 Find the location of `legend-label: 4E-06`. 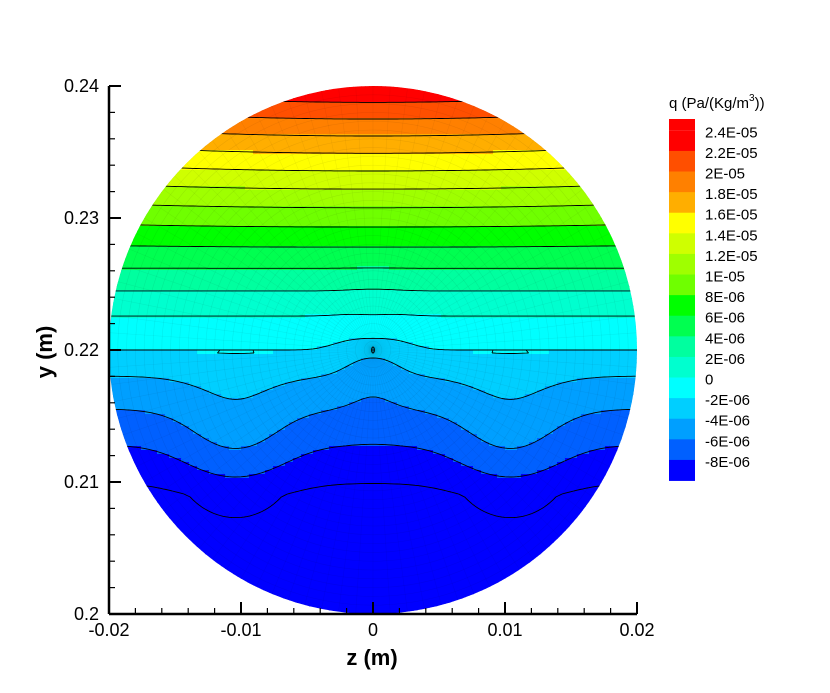

legend-label: 4E-06 is located at coordinates (725, 338).